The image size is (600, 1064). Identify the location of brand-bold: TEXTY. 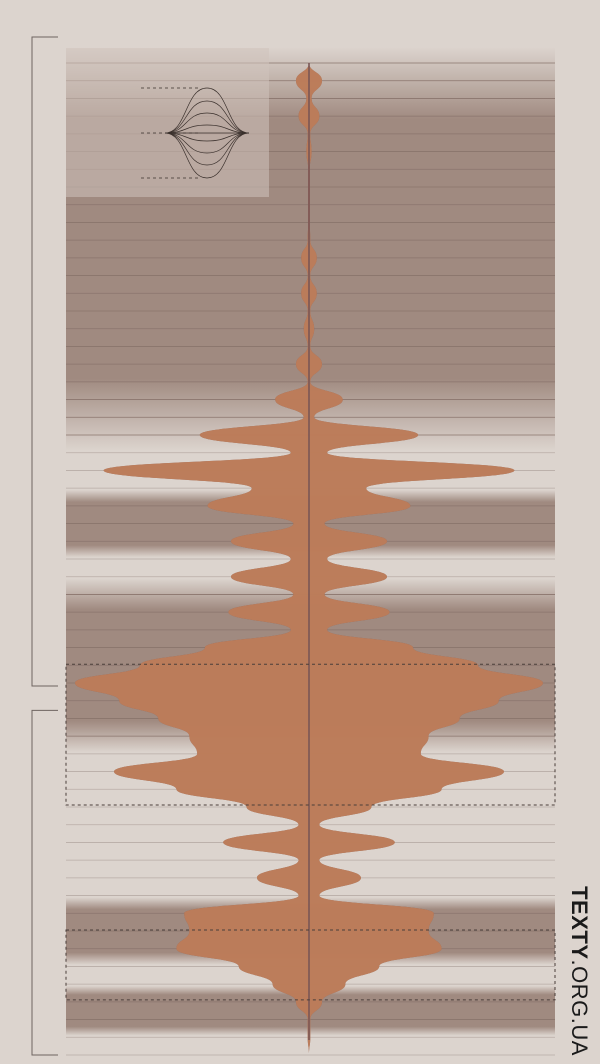
(579, 923).